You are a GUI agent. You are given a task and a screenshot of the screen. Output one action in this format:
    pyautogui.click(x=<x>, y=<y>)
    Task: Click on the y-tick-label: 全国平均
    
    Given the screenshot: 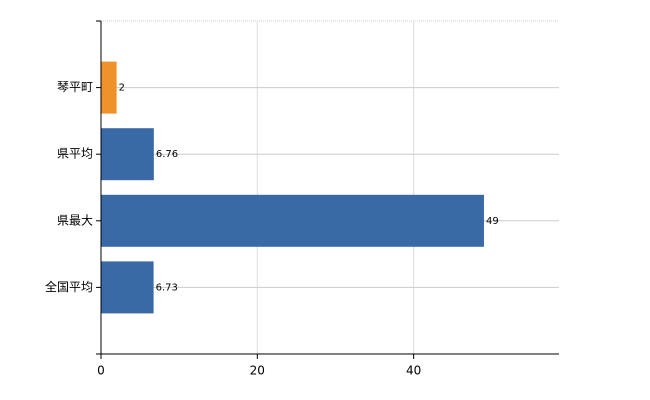 What is the action you would take?
    pyautogui.click(x=69, y=286)
    